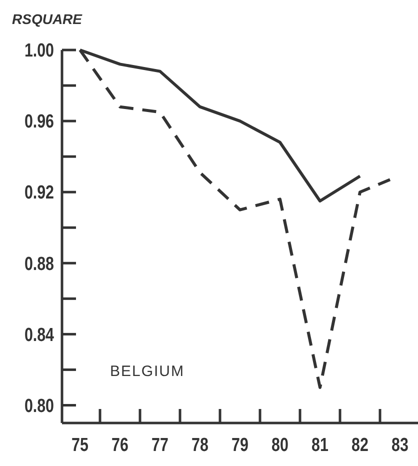 Image resolution: width=418 pixels, height=466 pixels. What do you see at coordinates (39, 263) in the screenshot?
I see `y-tick-label: 0.88` at bounding box center [39, 263].